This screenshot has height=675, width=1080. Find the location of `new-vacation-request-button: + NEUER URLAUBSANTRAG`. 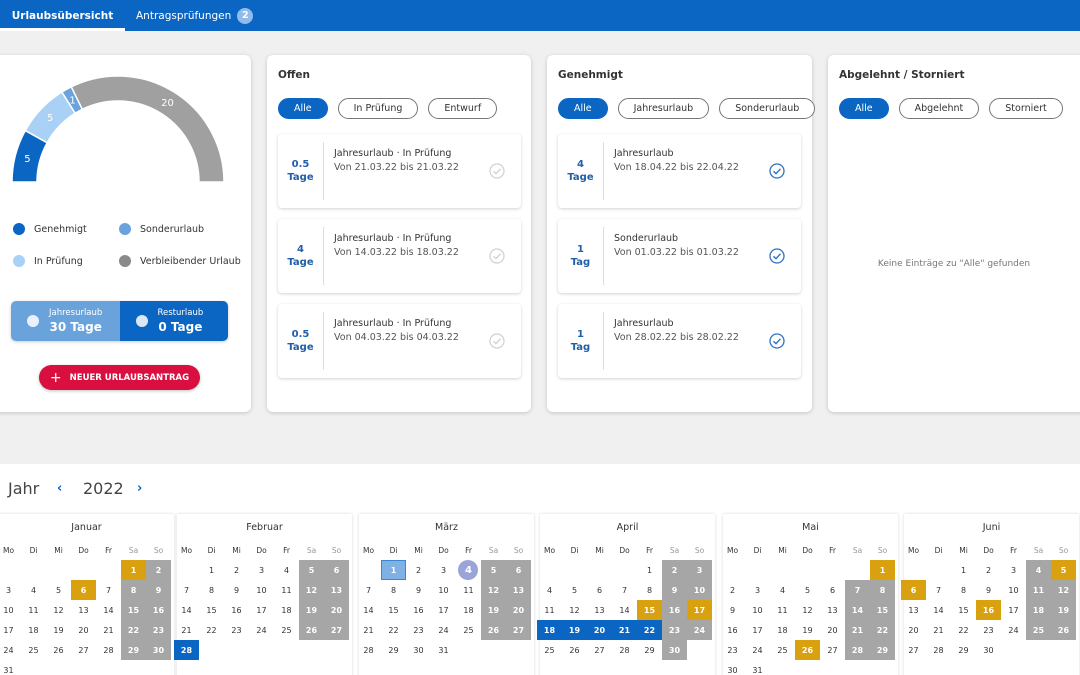

new-vacation-request-button: + NEUER URLAUBSANTRAG is located at coordinates (119, 377).